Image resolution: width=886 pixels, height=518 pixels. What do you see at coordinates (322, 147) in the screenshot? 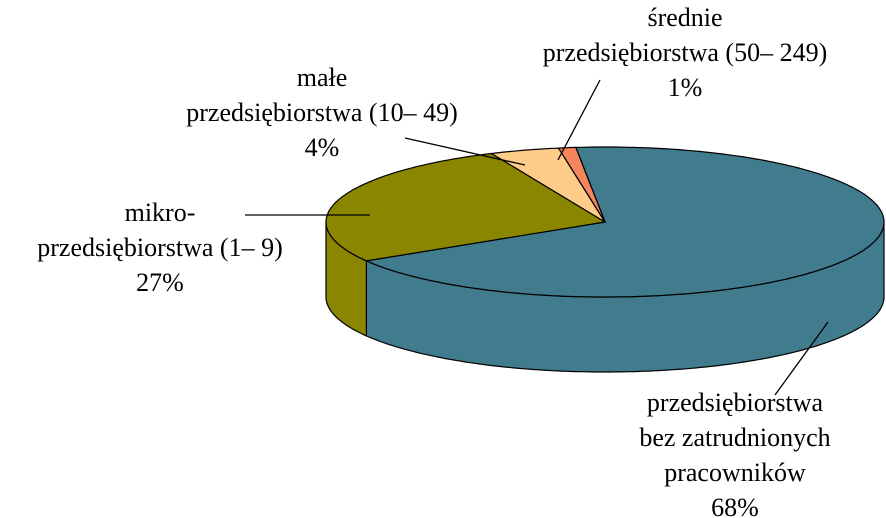
I see `value-label: 4%` at bounding box center [322, 147].